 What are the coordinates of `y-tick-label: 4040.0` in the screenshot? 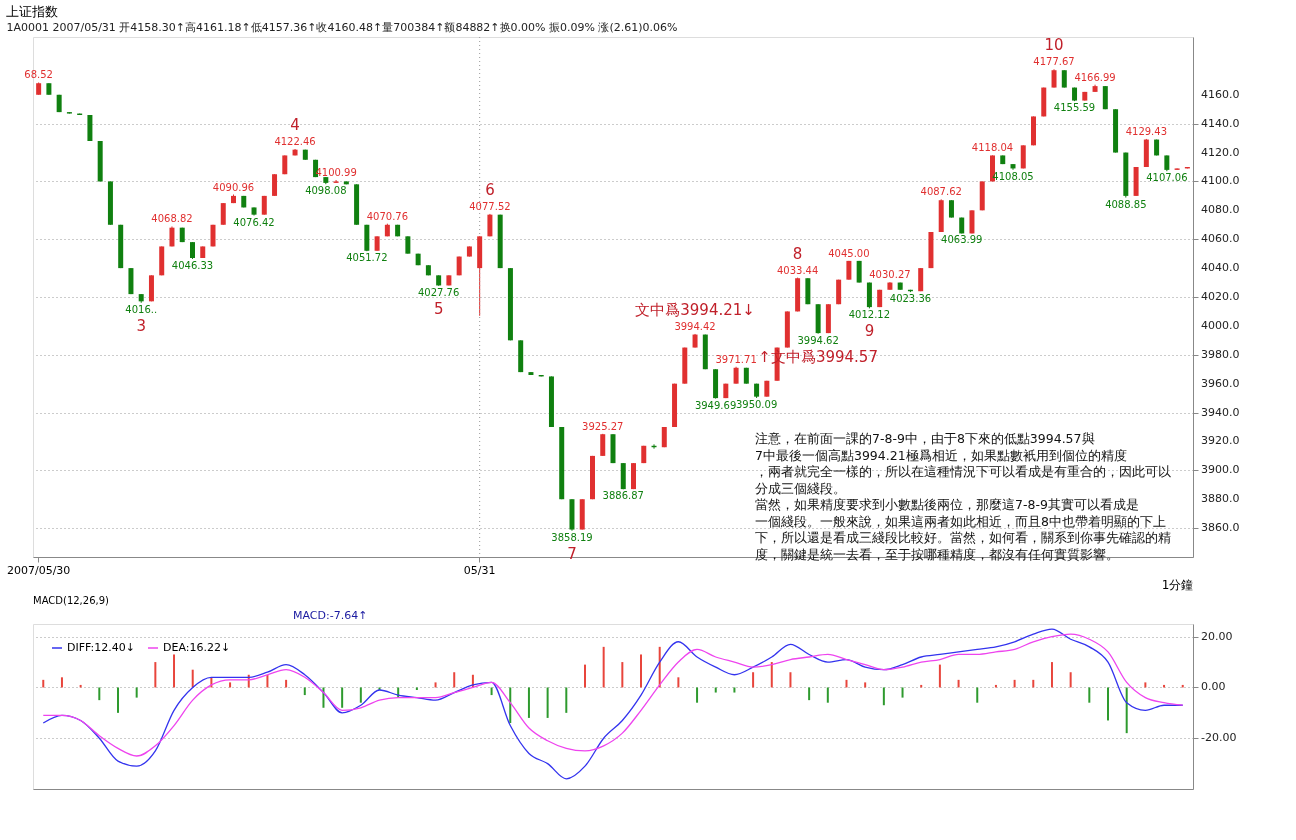 It's located at (1220, 268).